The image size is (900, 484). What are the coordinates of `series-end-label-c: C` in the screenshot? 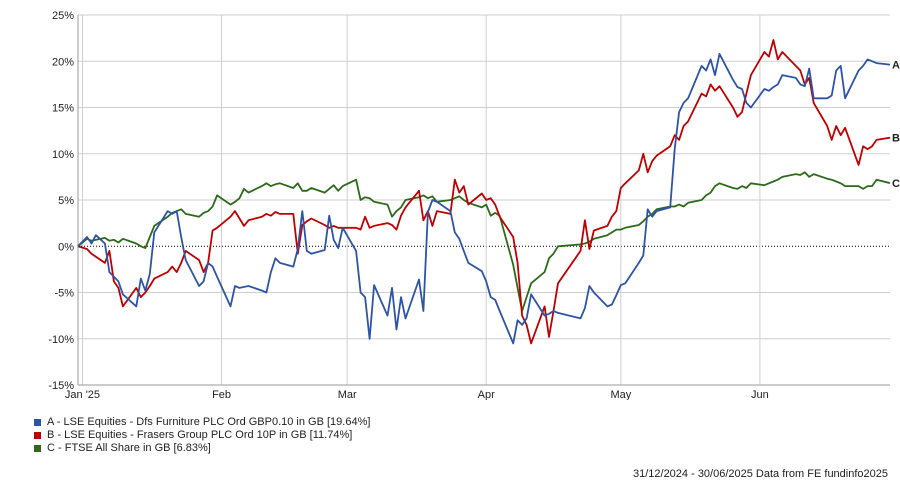 It's located at (896, 184).